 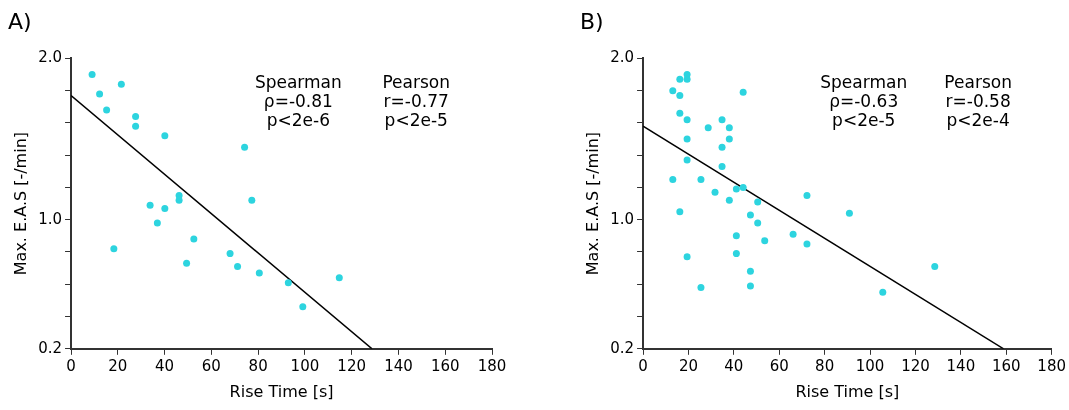 I want to click on annotation: Pearson r=-0.77 p<2e-5, so click(x=416, y=100).